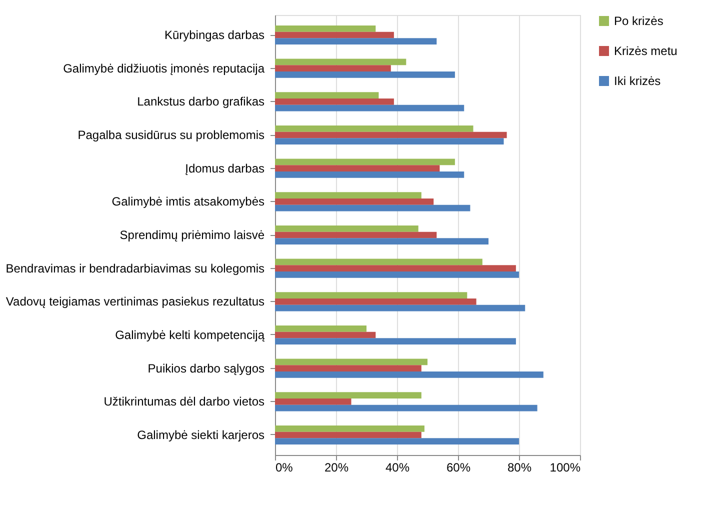  Describe the element at coordinates (135, 301) in the screenshot. I see `y-tick-label: Vadovų teigiamas vertinimas pasiekus rezultatus` at that location.